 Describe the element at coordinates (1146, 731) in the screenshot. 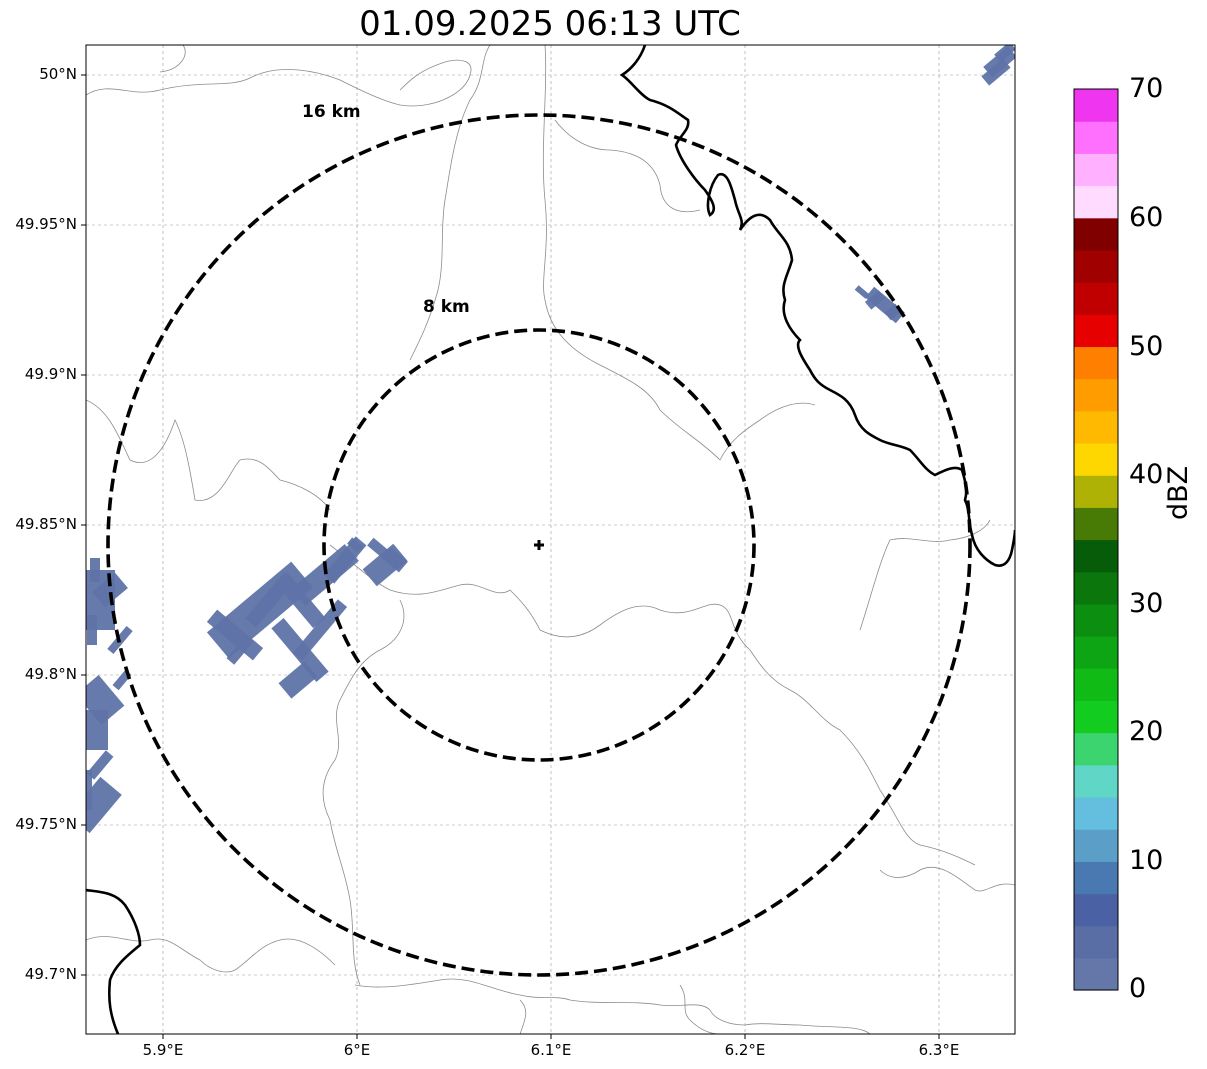

I see `colorbar-tick-5: 20` at that location.